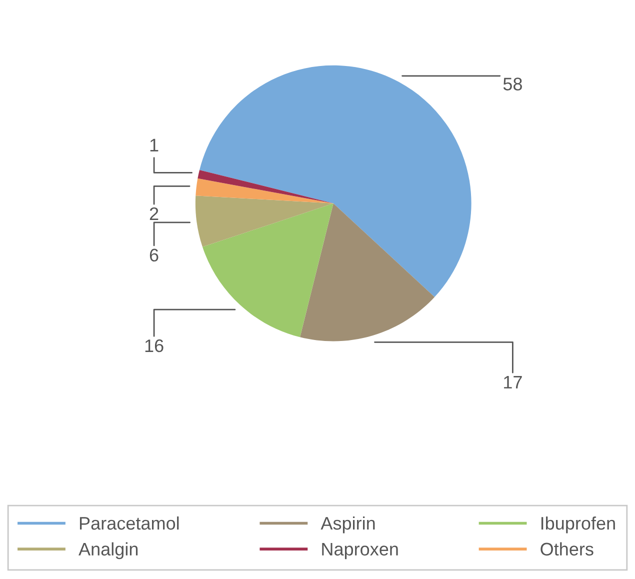  I want to click on data-label: 2, so click(154, 213).